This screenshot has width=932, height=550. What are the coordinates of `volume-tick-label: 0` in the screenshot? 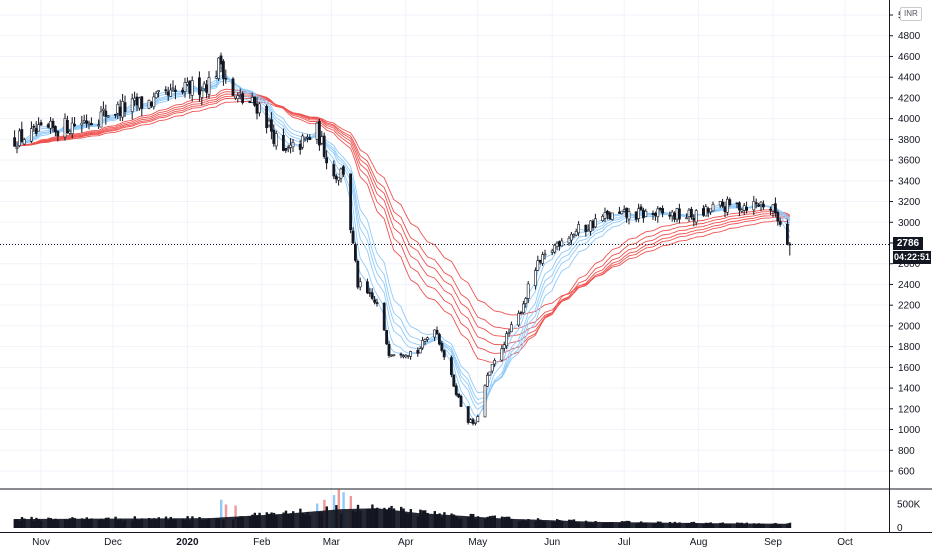 It's located at (900, 528).